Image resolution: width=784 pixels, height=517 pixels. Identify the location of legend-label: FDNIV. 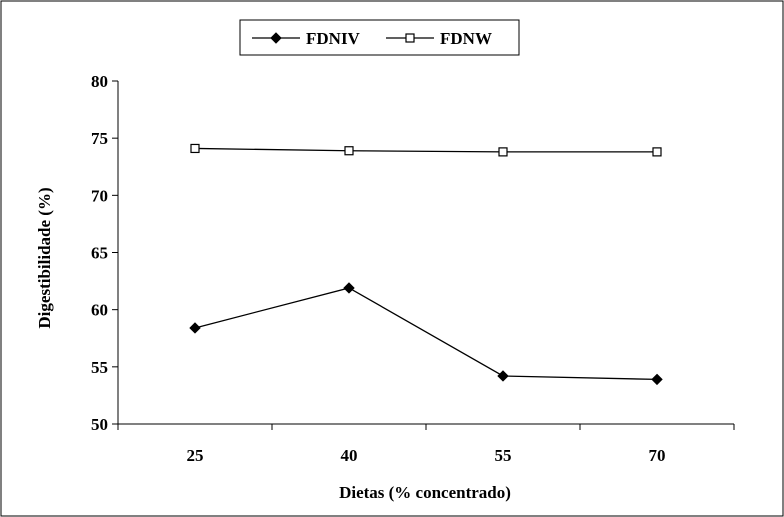
(333, 38).